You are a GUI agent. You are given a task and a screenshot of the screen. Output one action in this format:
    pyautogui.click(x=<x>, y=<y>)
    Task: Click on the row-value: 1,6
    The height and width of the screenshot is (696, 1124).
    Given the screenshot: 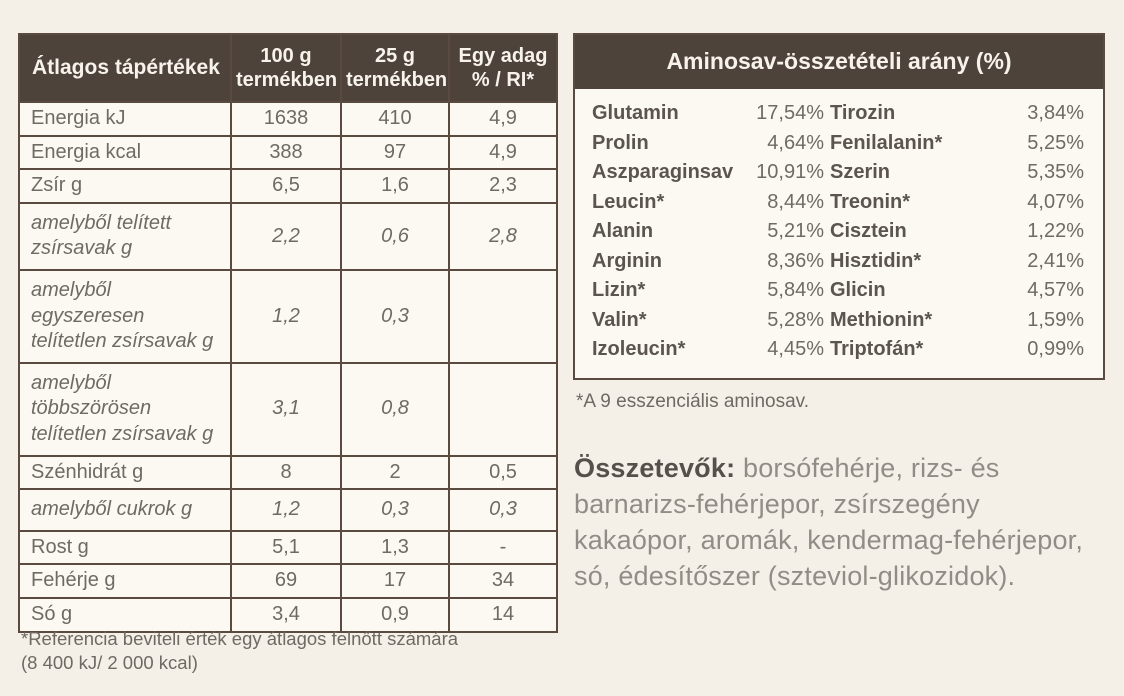 What is the action you would take?
    pyautogui.click(x=395, y=186)
    